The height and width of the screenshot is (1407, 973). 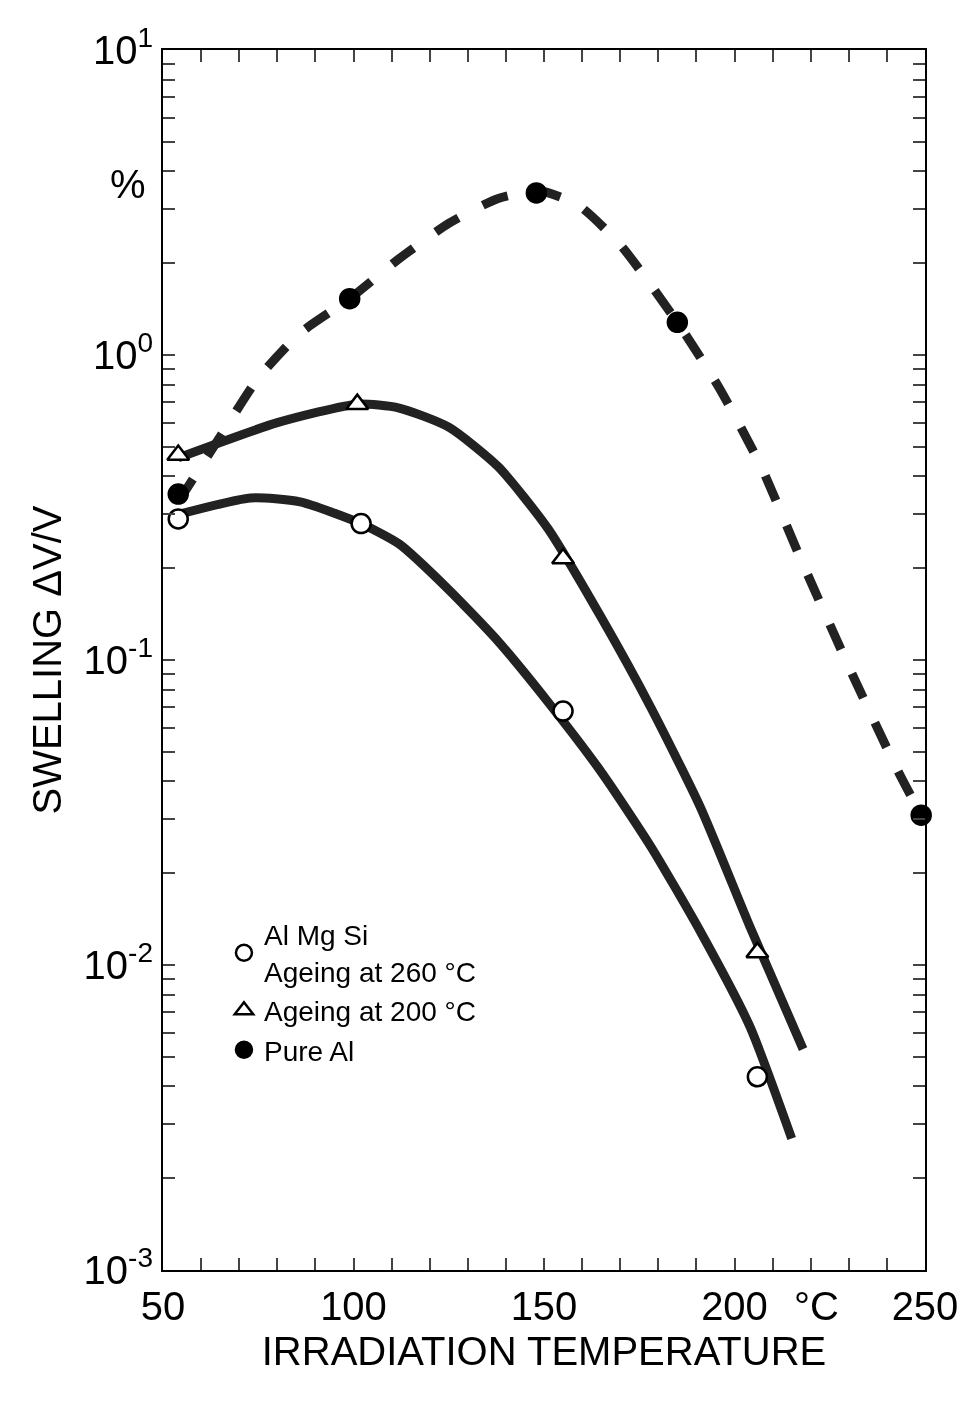 I want to click on y-axis-title: SWELLING ΔV/V, so click(x=46, y=660).